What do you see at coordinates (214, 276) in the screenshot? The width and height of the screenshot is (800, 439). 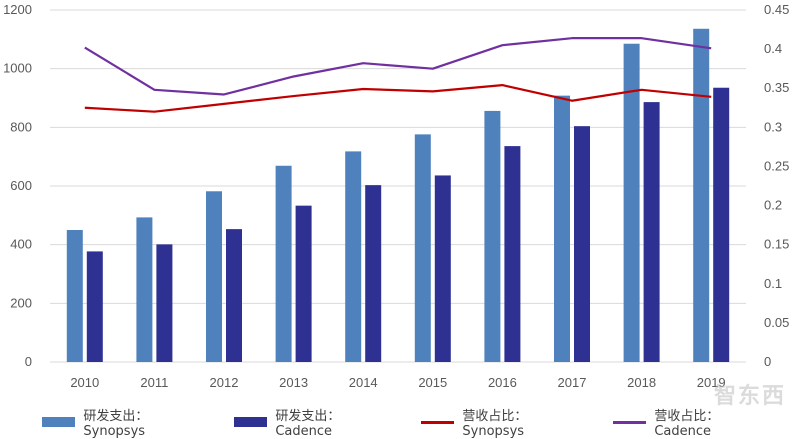 I see `bar-synopsys-2012` at bounding box center [214, 276].